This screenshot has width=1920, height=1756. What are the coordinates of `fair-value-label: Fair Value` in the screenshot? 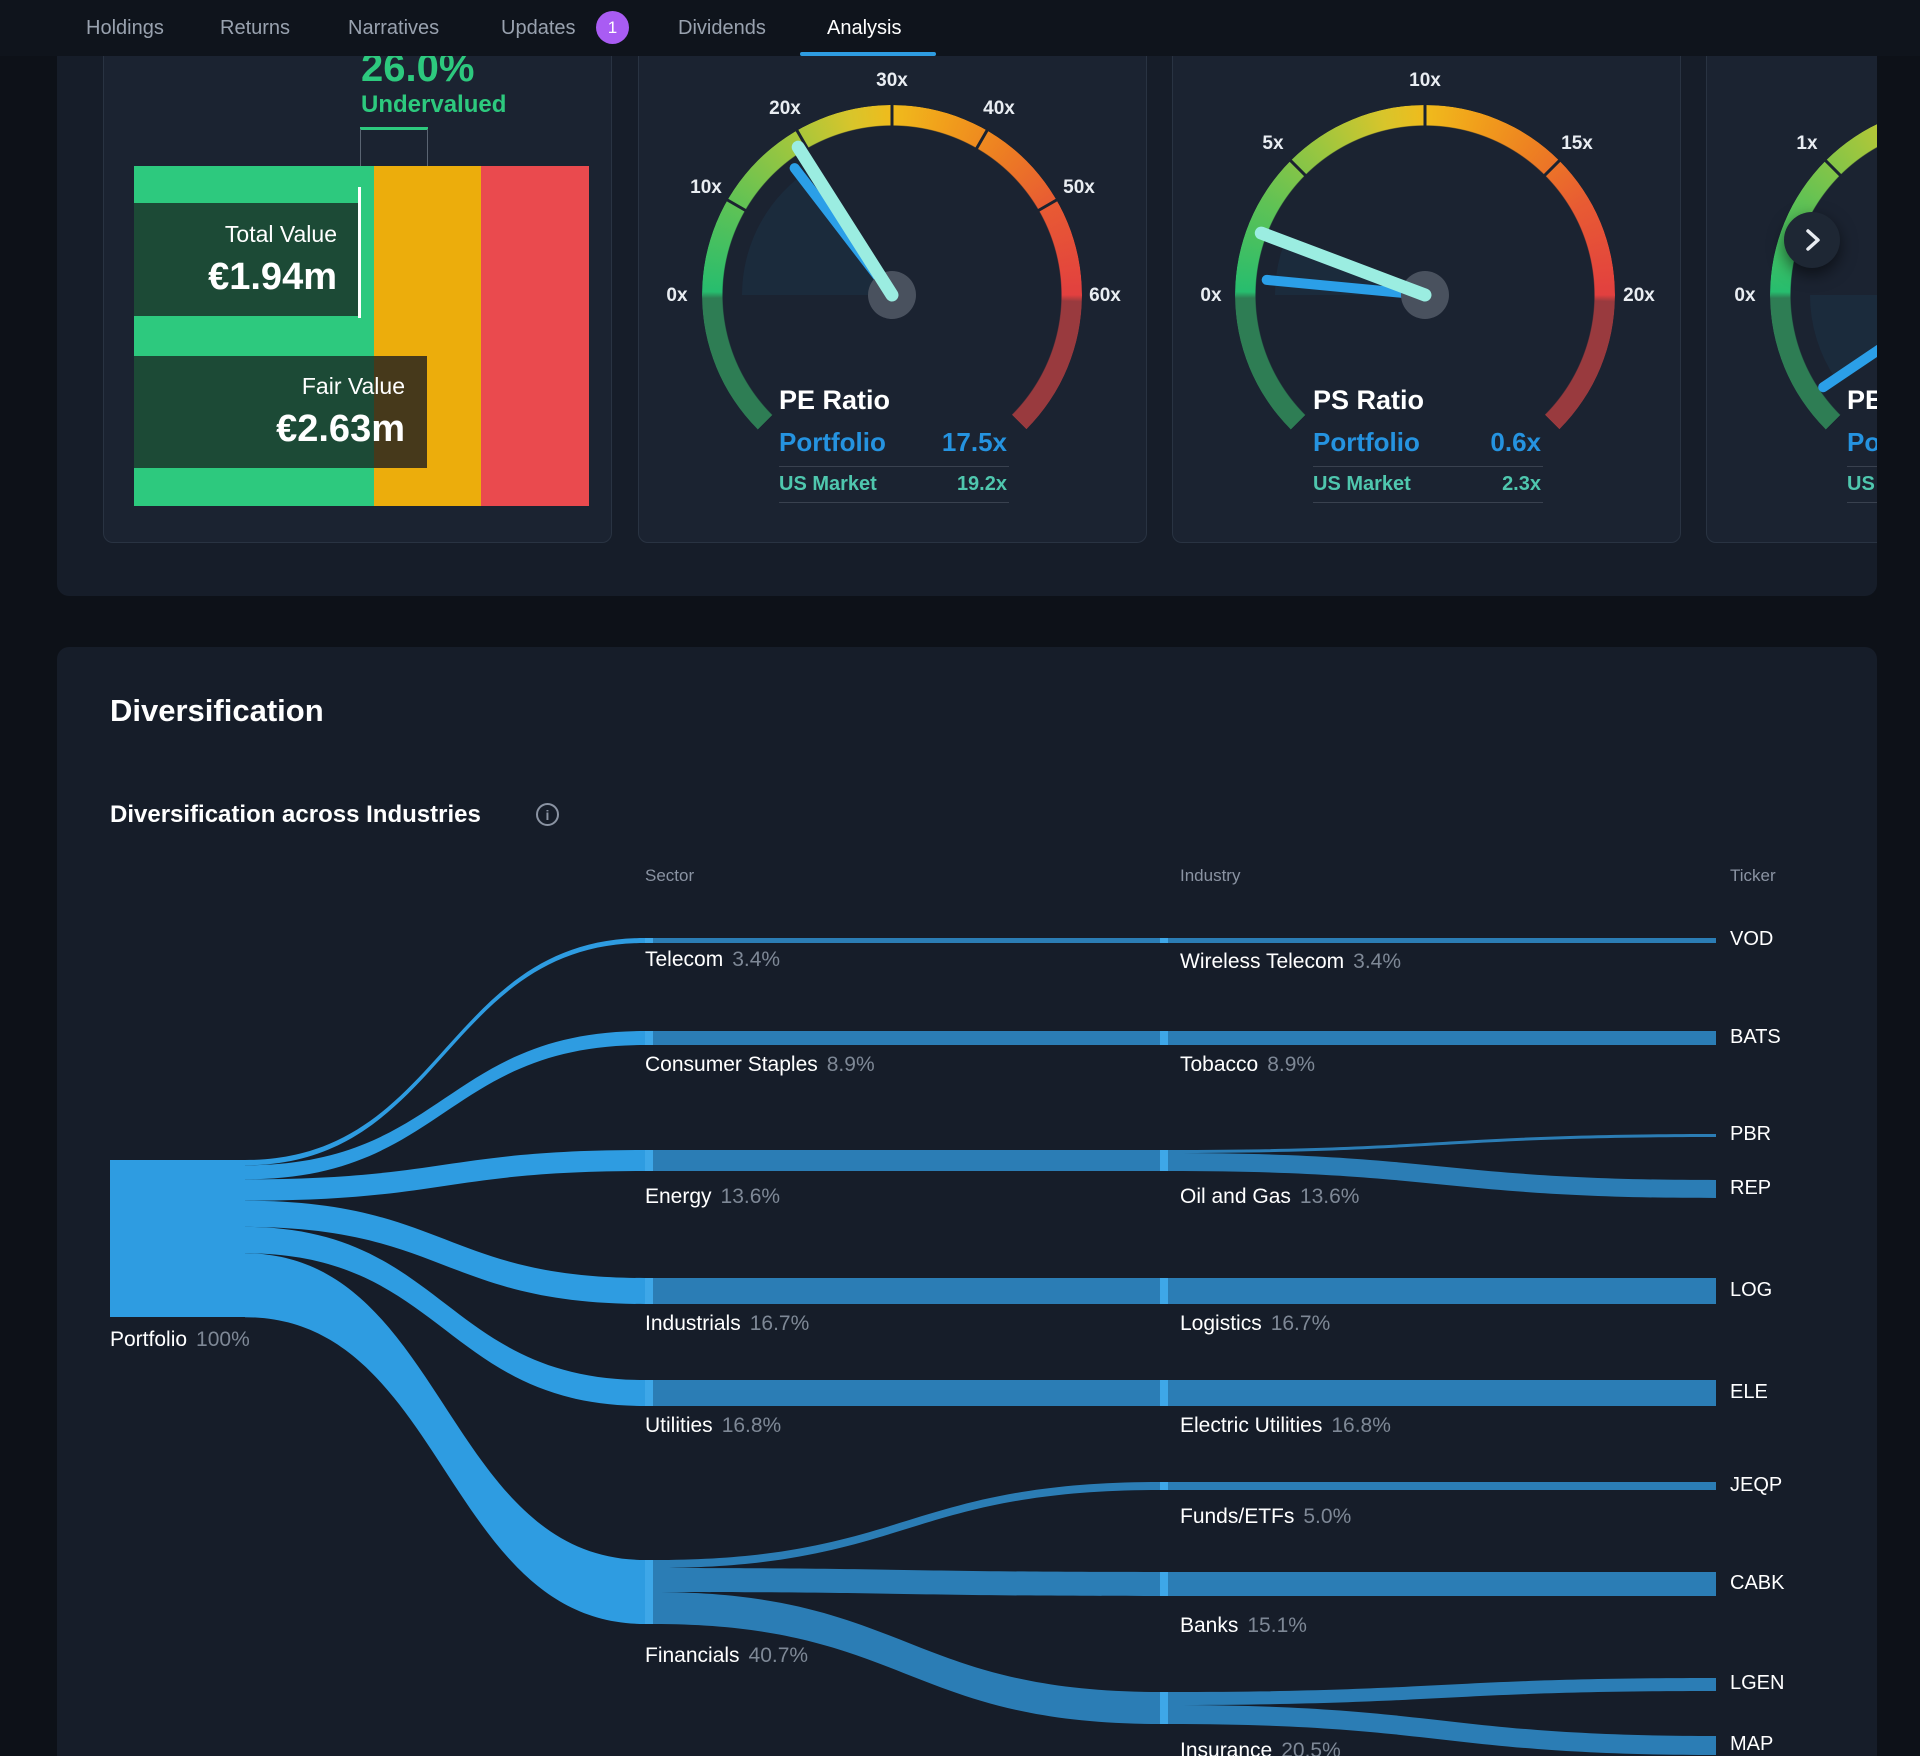 It's located at (353, 386).